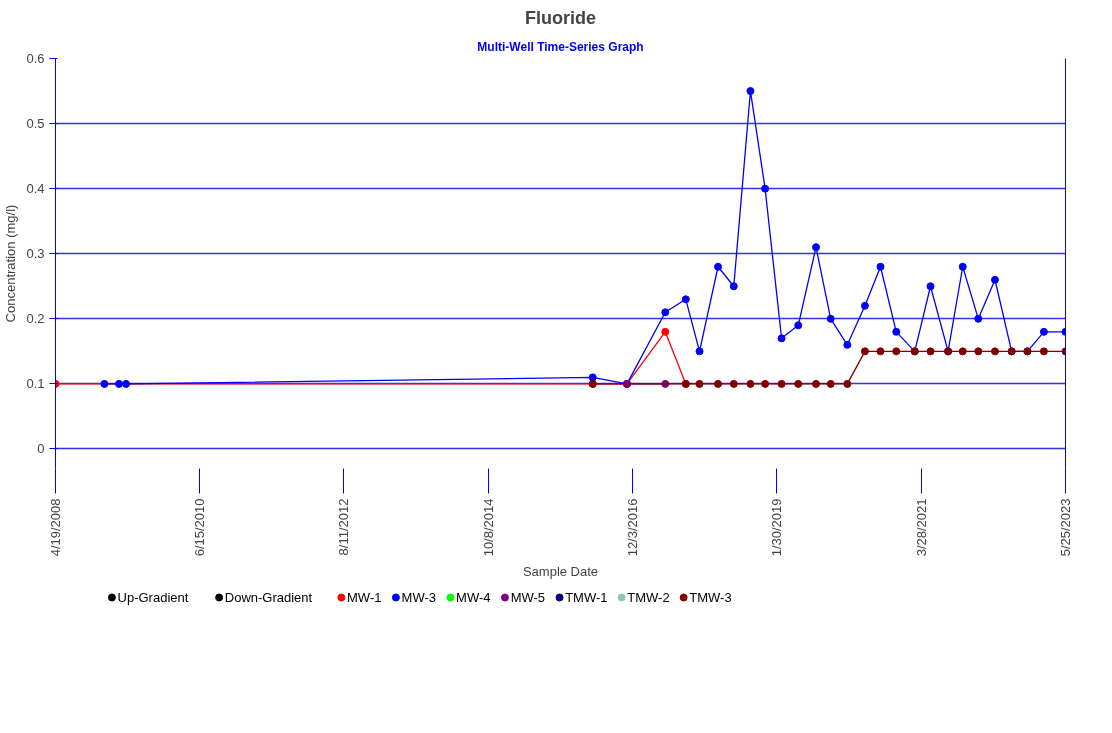  What do you see at coordinates (648, 597) in the screenshot?
I see `legend-label: TMW-2` at bounding box center [648, 597].